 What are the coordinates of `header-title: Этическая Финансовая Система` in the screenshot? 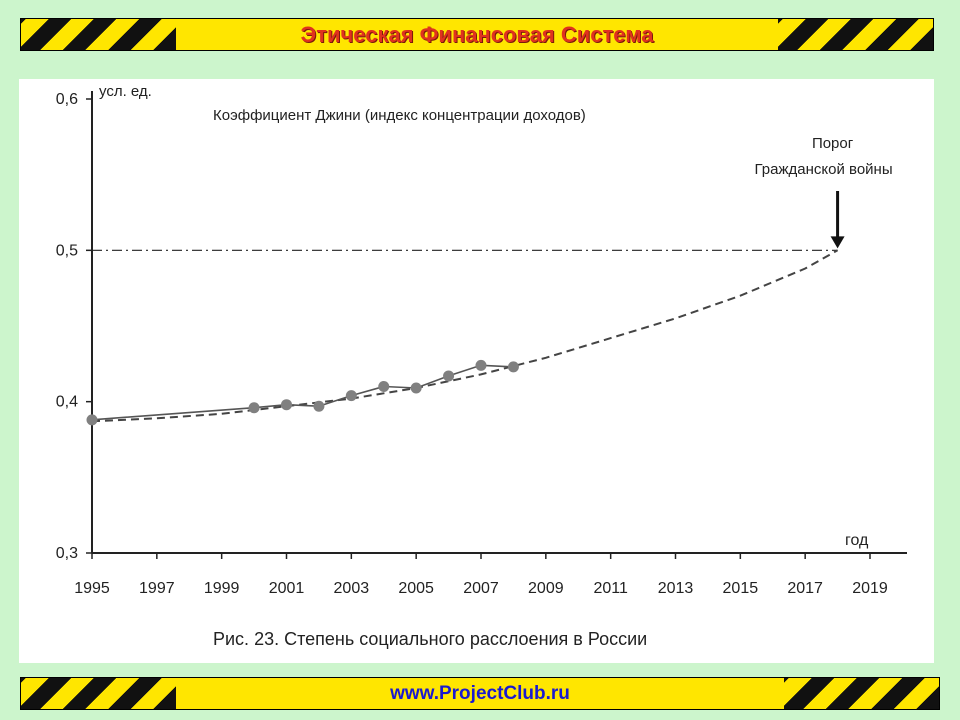 It's located at (477, 34).